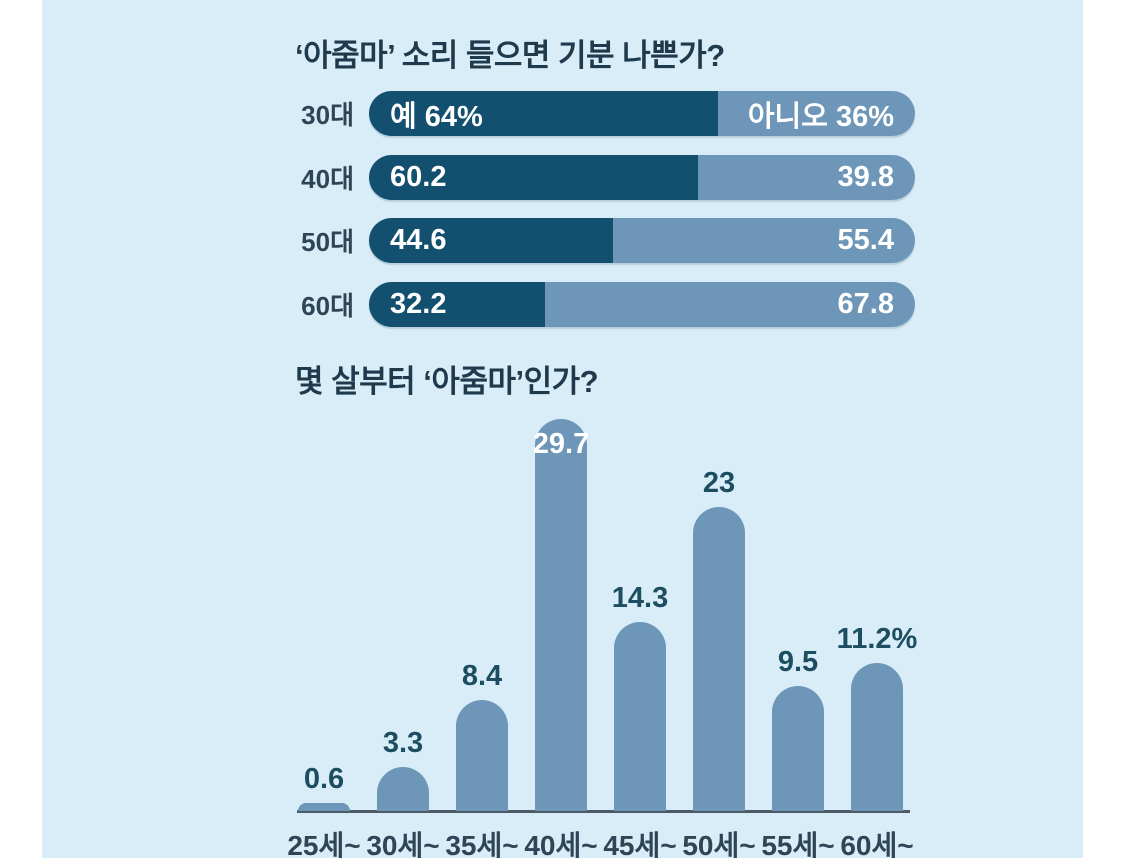  I want to click on stacked-bar: 32.2 67.8, so click(642, 304).